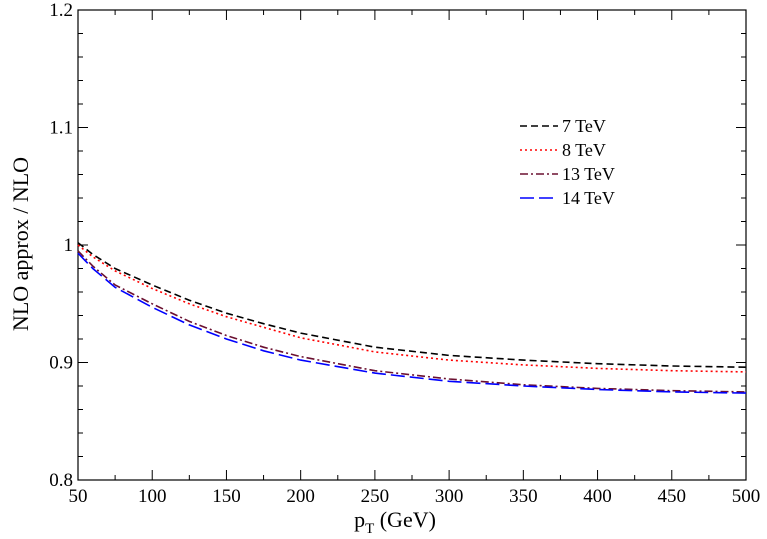  What do you see at coordinates (61, 480) in the screenshot?
I see `y-tick-label: 0.8` at bounding box center [61, 480].